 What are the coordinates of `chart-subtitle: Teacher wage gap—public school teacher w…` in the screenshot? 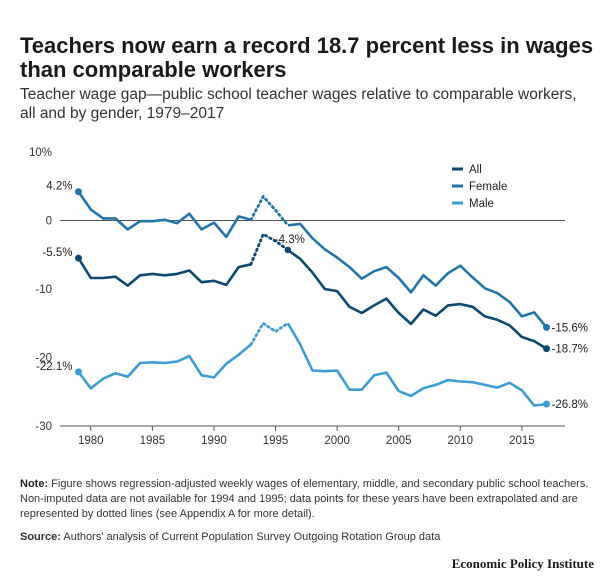 It's located at (298, 104).